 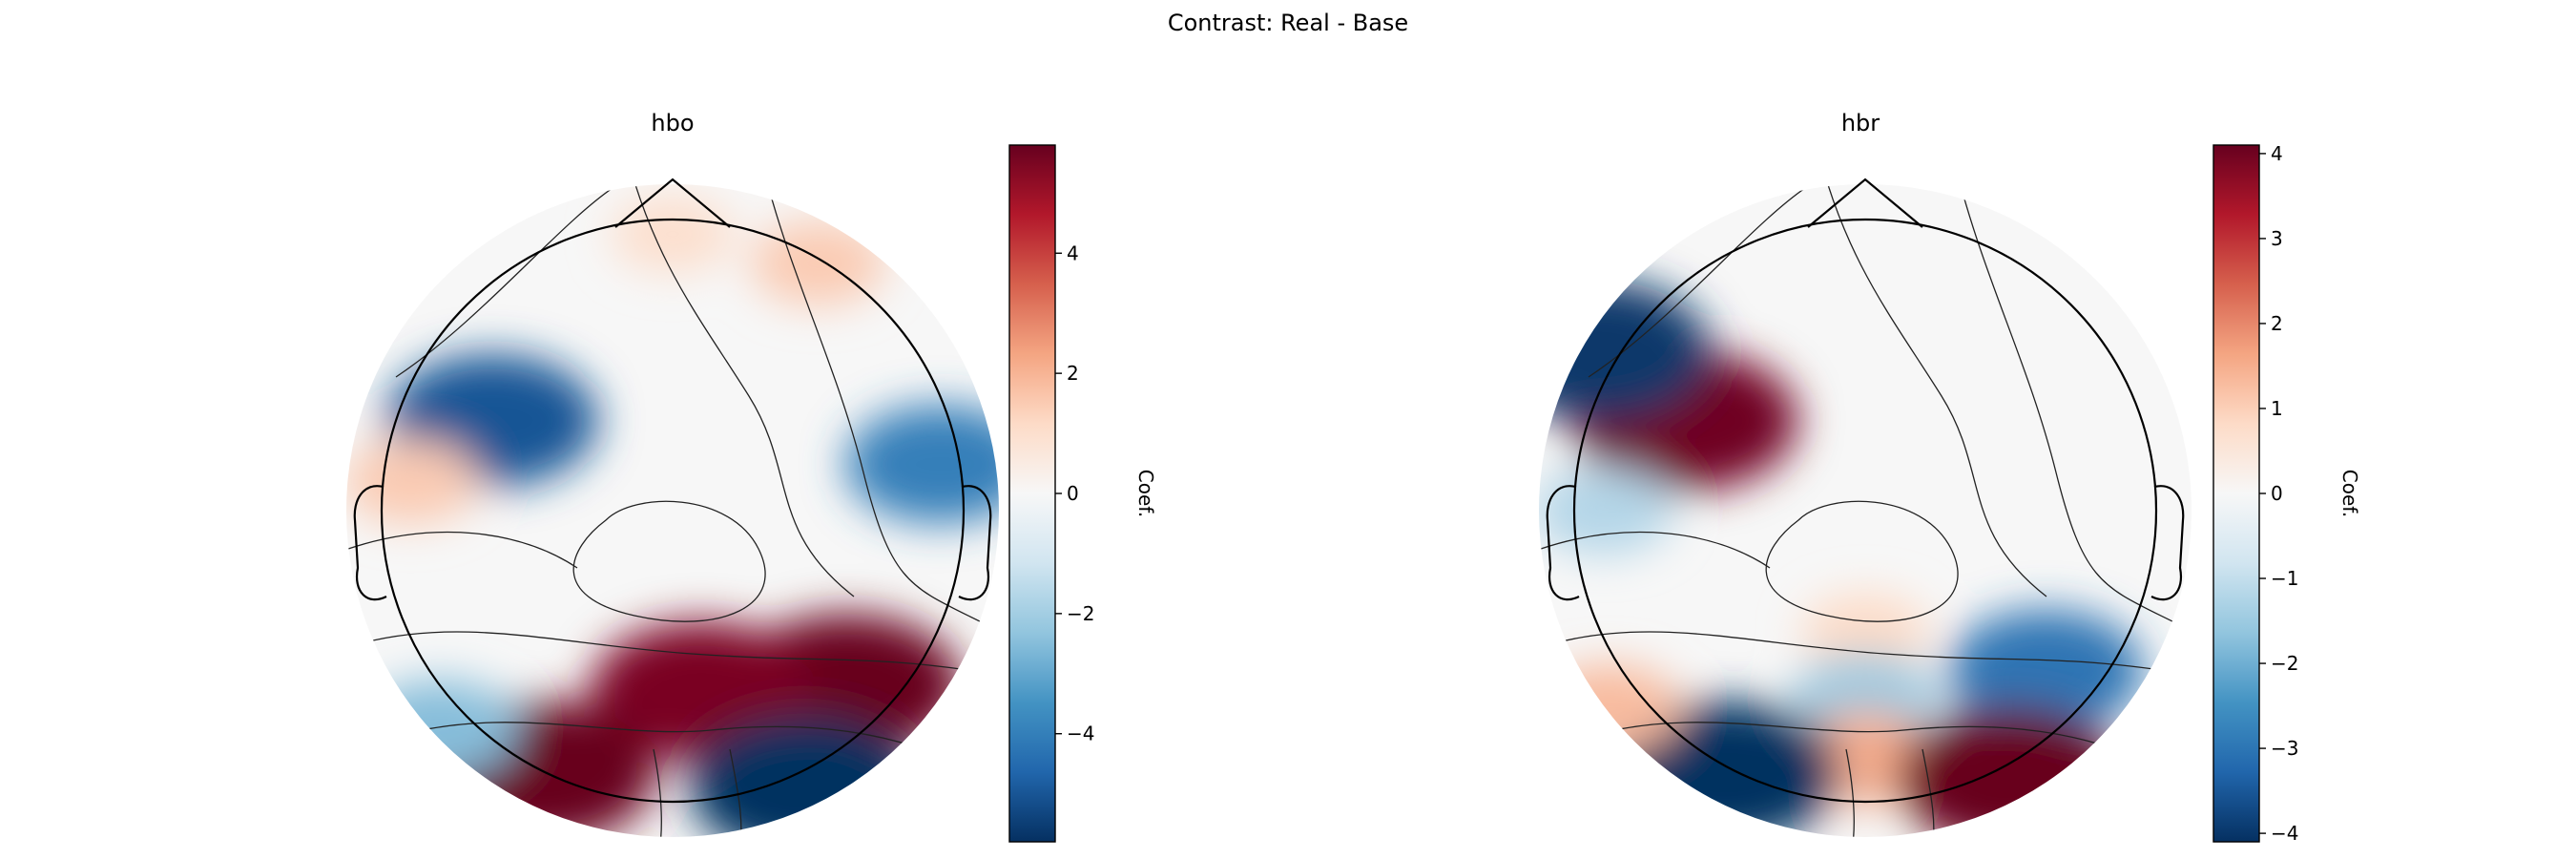 I want to click on colorbar-tick-label: 3, so click(x=2277, y=238).